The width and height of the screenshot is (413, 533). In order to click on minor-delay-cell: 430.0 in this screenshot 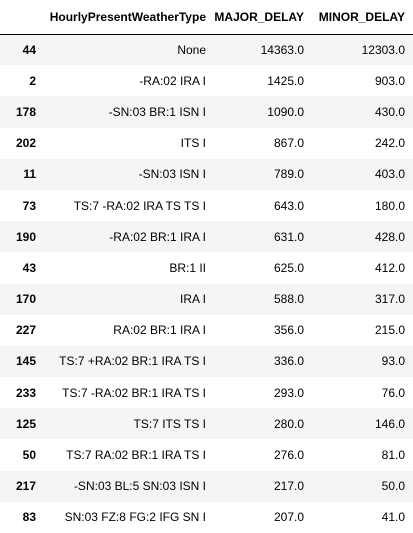, I will do `click(389, 111)`.